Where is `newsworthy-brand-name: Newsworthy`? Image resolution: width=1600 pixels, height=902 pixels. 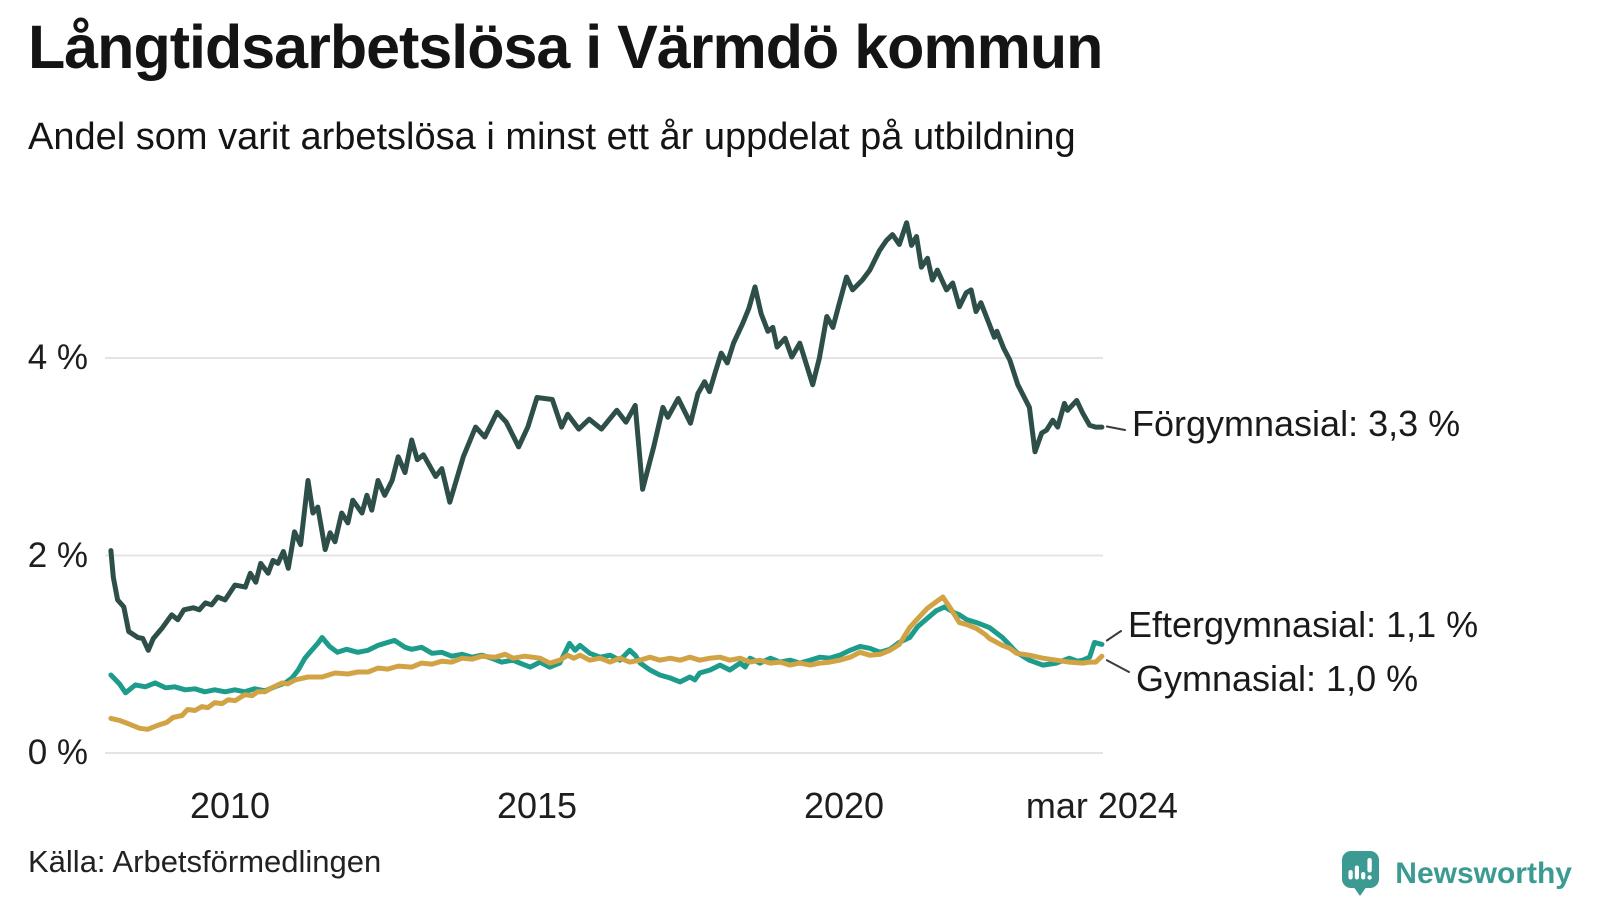 newsworthy-brand-name: Newsworthy is located at coordinates (1483, 873).